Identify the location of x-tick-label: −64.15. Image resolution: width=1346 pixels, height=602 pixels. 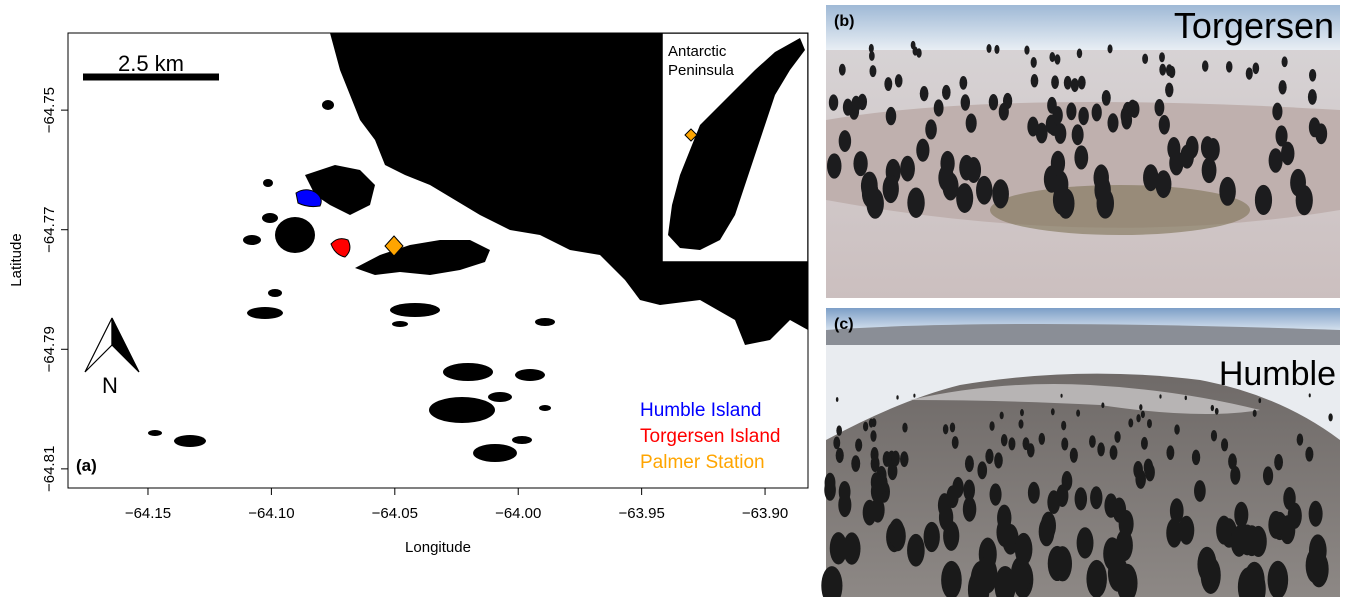
(148, 513).